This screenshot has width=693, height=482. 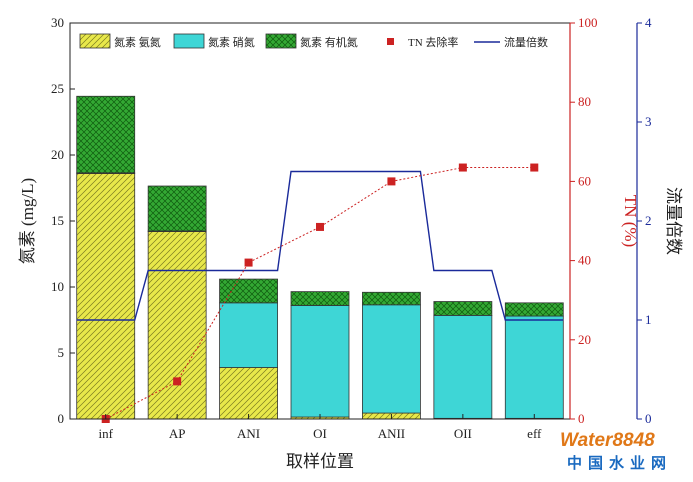 I want to click on x-axis-tick-label: AP, so click(x=177, y=433).